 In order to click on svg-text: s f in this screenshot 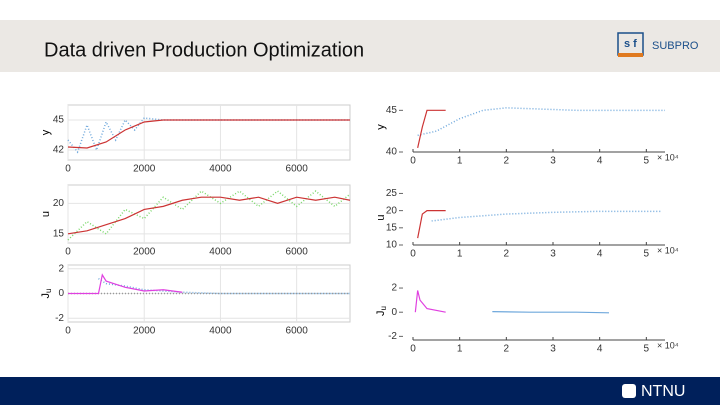, I will do `click(630, 44)`.